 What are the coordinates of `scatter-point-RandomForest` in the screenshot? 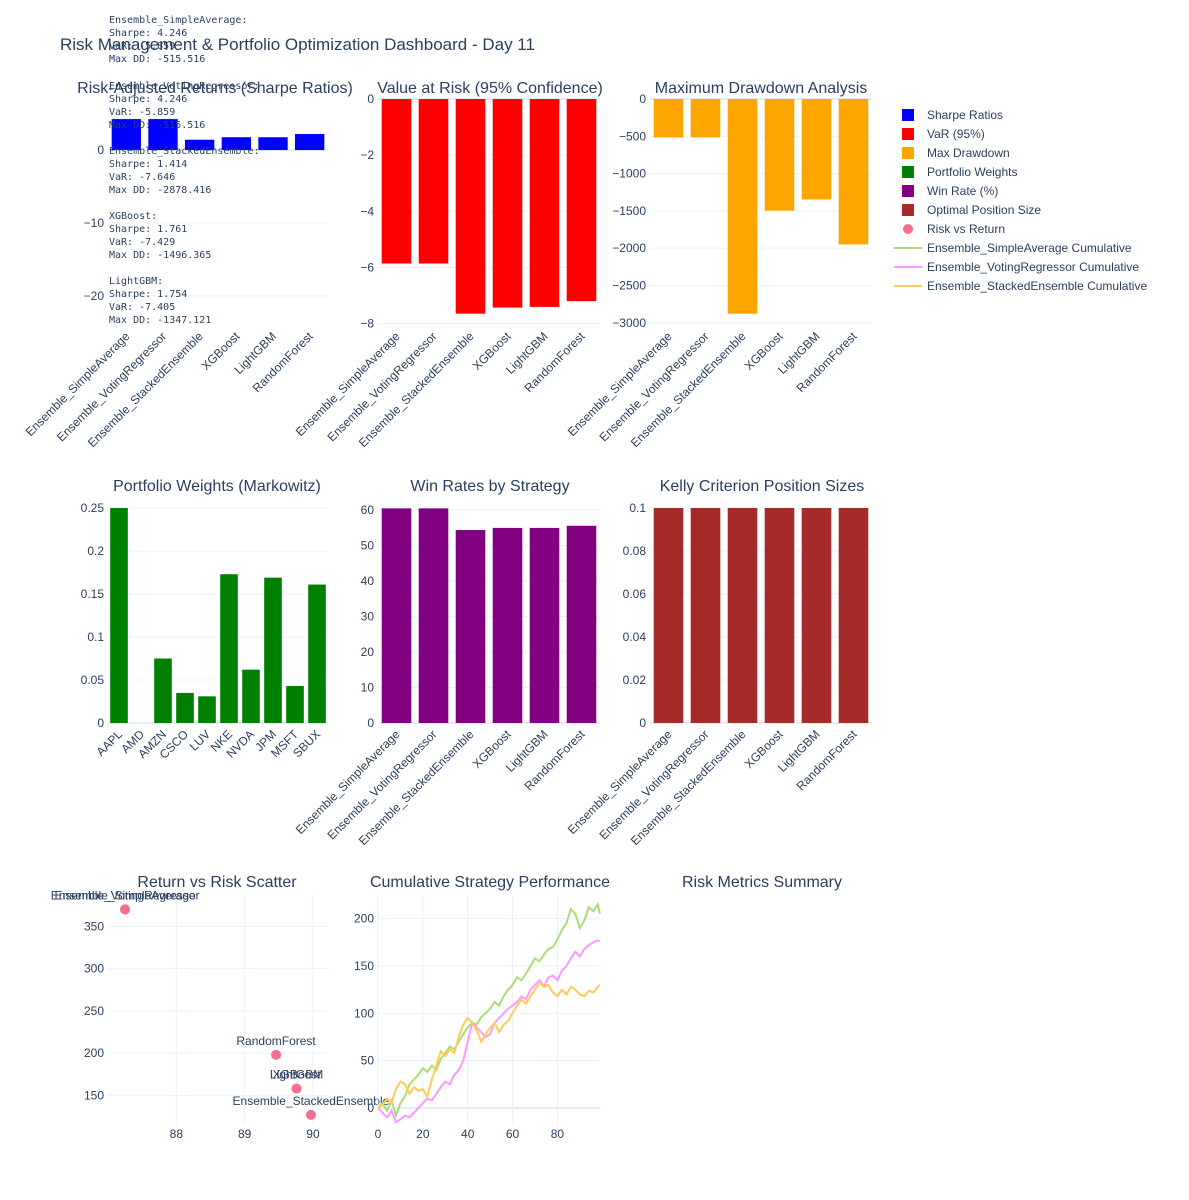 It's located at (276, 1054).